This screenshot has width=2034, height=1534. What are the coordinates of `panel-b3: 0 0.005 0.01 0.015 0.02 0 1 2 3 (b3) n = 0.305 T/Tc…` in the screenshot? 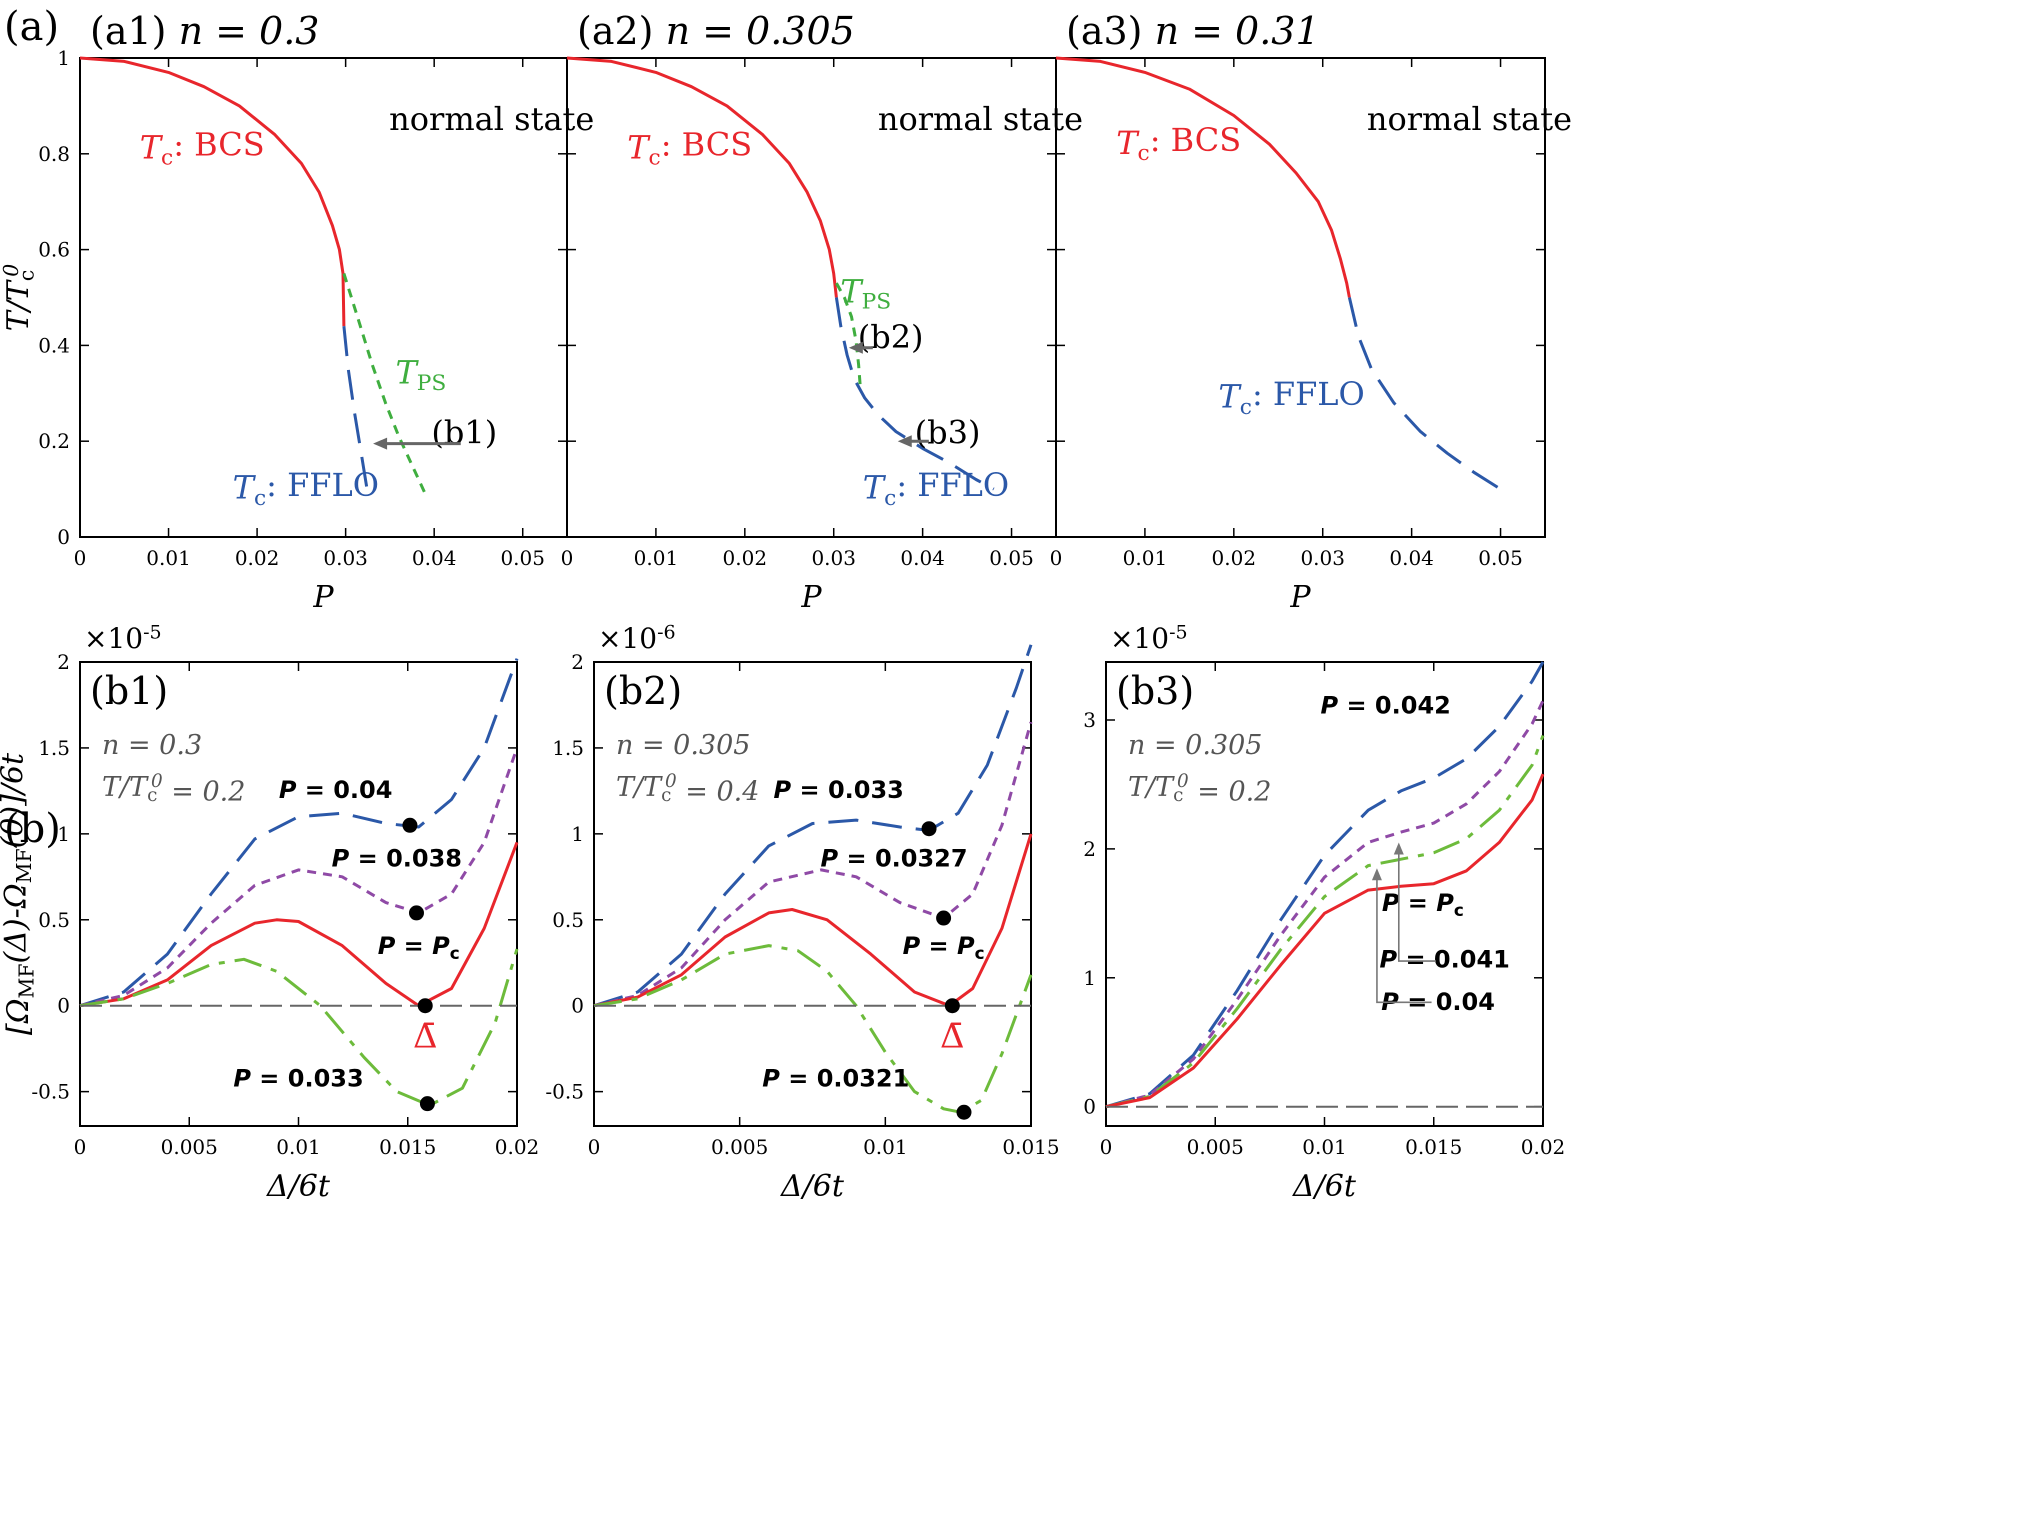 It's located at (1324, 912).